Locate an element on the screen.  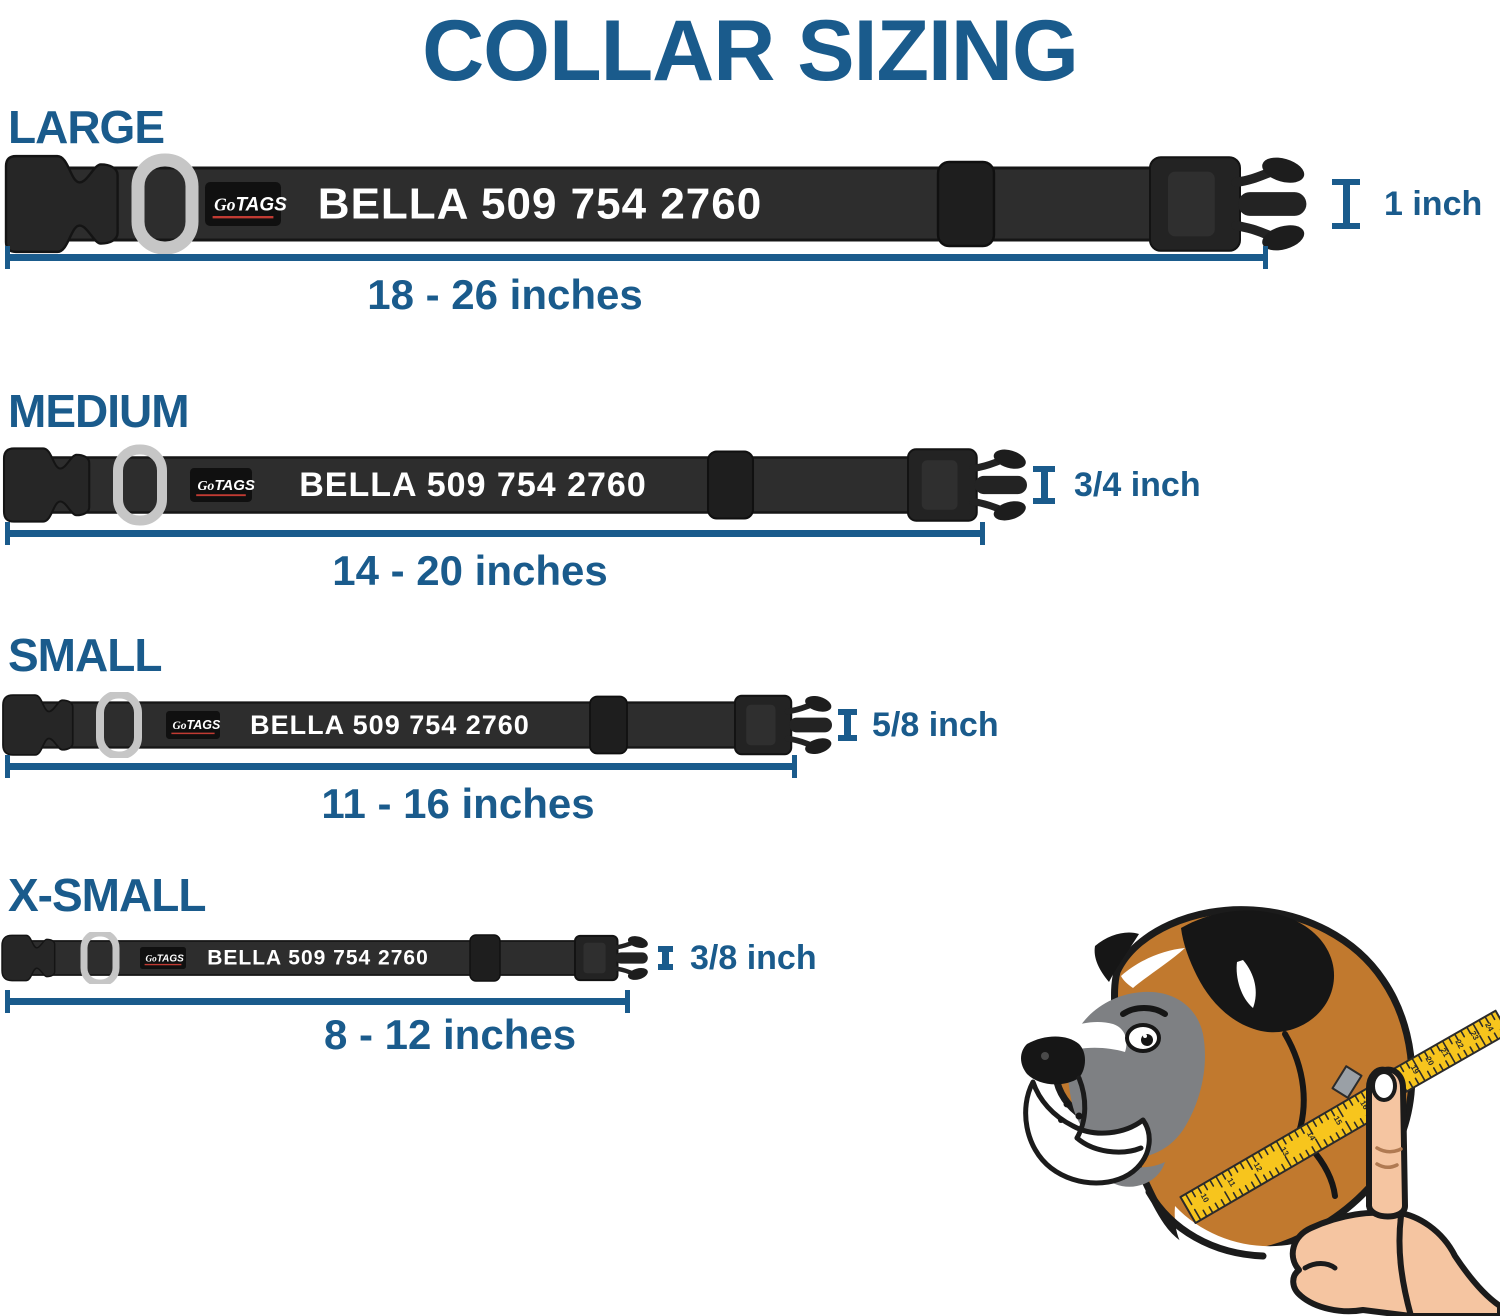
collar-graphic-medium: GoTAGS BELLA 509 754 2760 is located at coordinates (514, 485).